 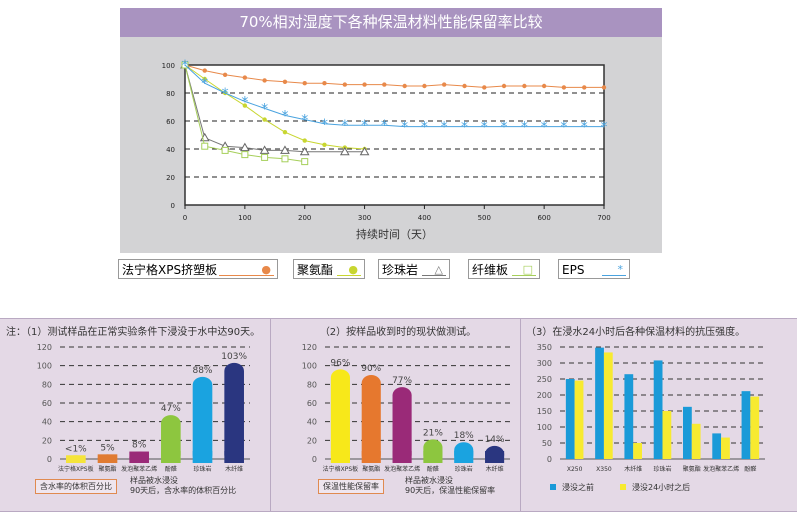 What do you see at coordinates (315, 270) in the screenshot?
I see `legend-label: 聚氨酯` at bounding box center [315, 270].